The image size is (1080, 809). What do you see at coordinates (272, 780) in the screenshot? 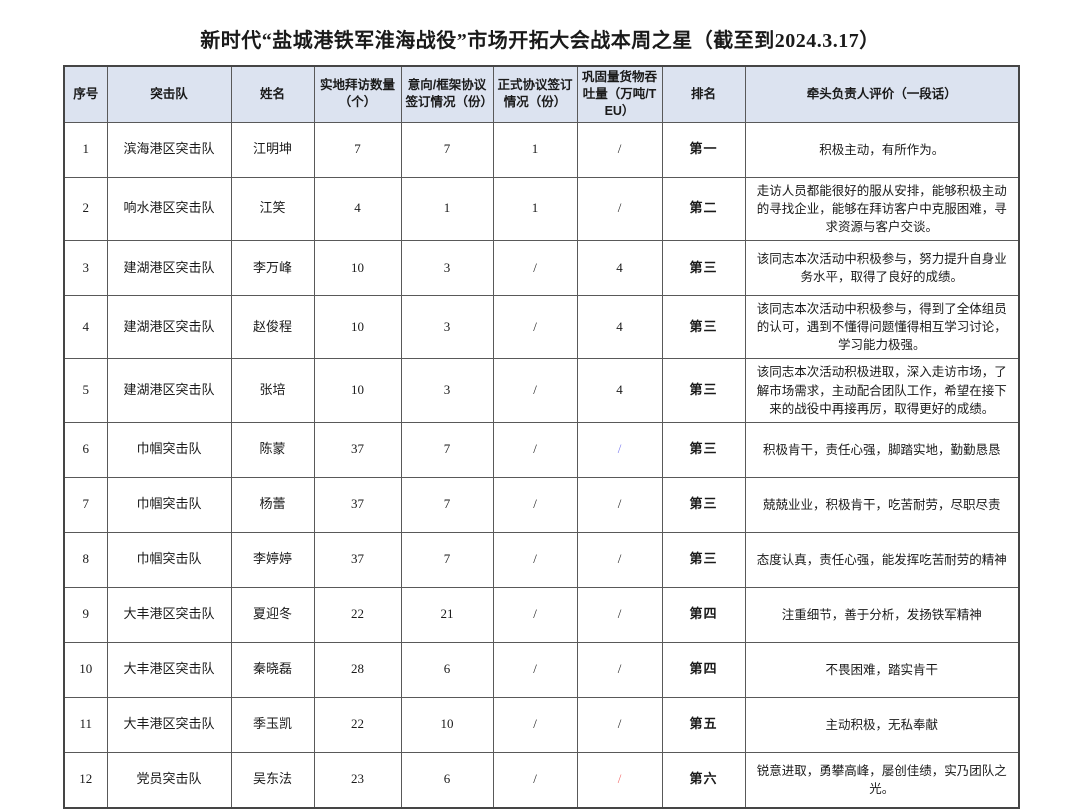
I see `cell-name: 吴东法` at bounding box center [272, 780].